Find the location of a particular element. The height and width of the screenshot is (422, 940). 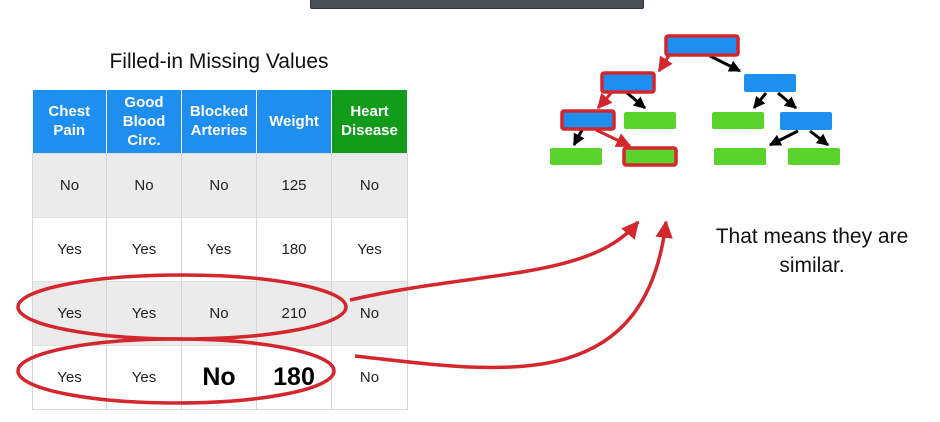

table-cell: 125 is located at coordinates (294, 184).